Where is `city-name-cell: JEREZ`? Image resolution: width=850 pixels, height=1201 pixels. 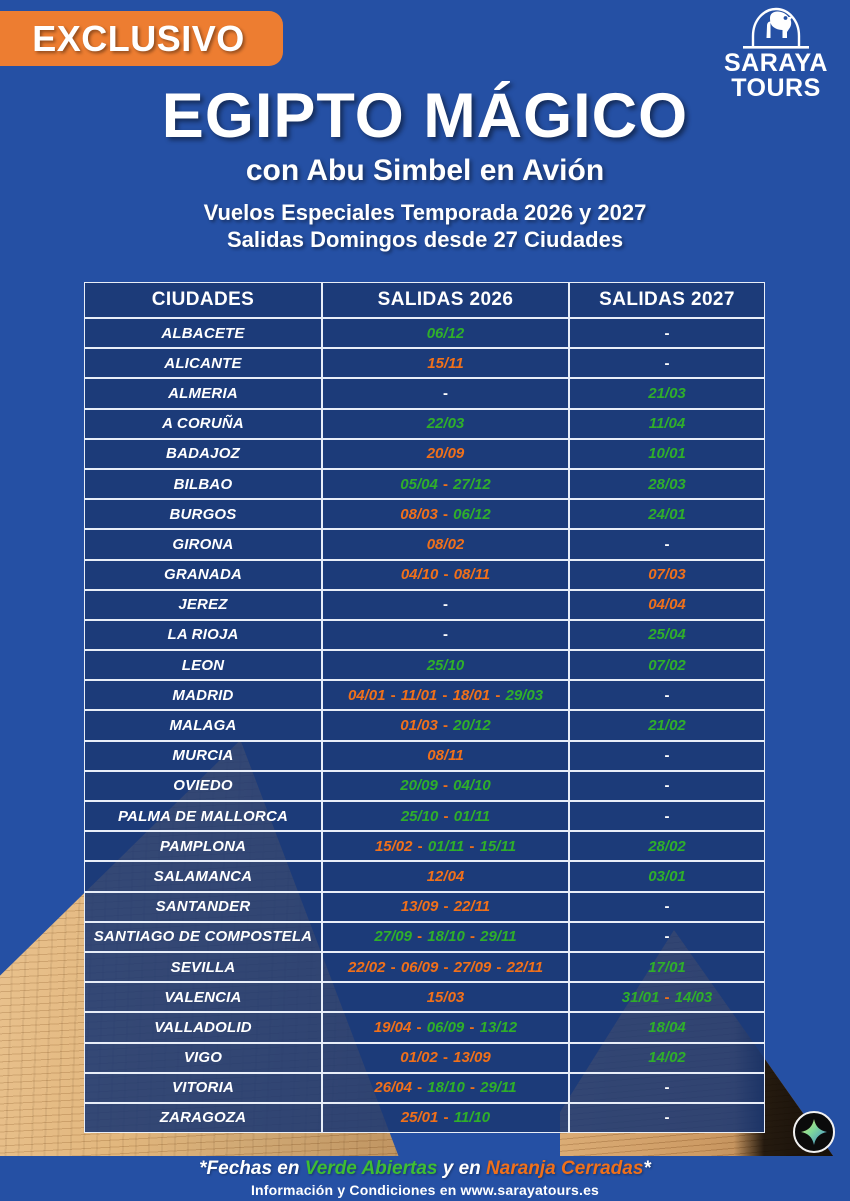
city-name-cell: JEREZ is located at coordinates (203, 604).